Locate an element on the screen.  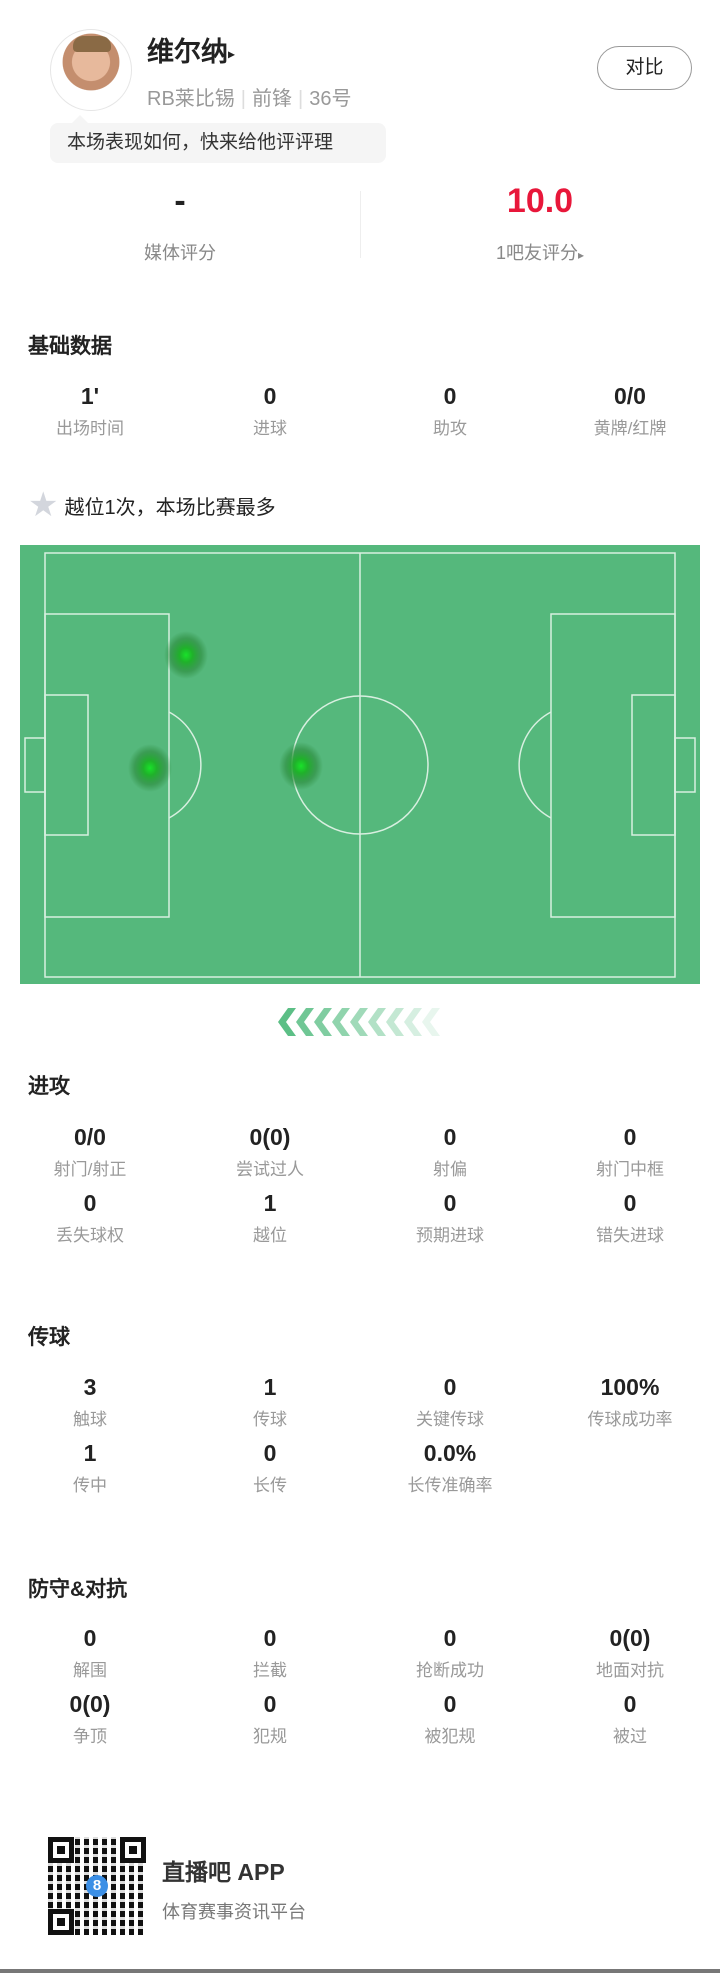
stat-item: 0 长传 is located at coordinates (270, 1470).